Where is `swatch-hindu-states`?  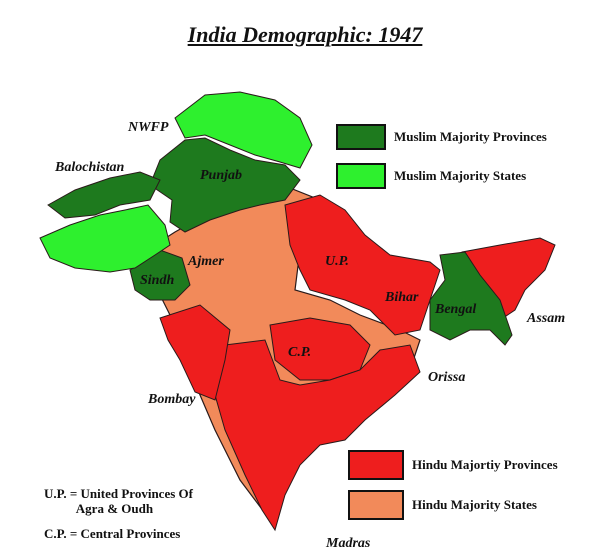
swatch-hindu-states is located at coordinates (376, 505).